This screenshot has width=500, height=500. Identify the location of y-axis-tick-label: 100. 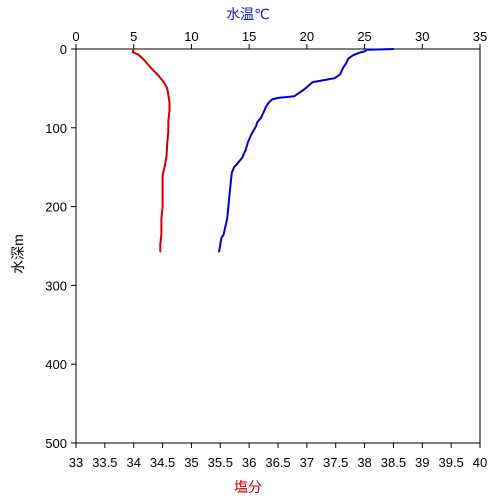
(56, 128).